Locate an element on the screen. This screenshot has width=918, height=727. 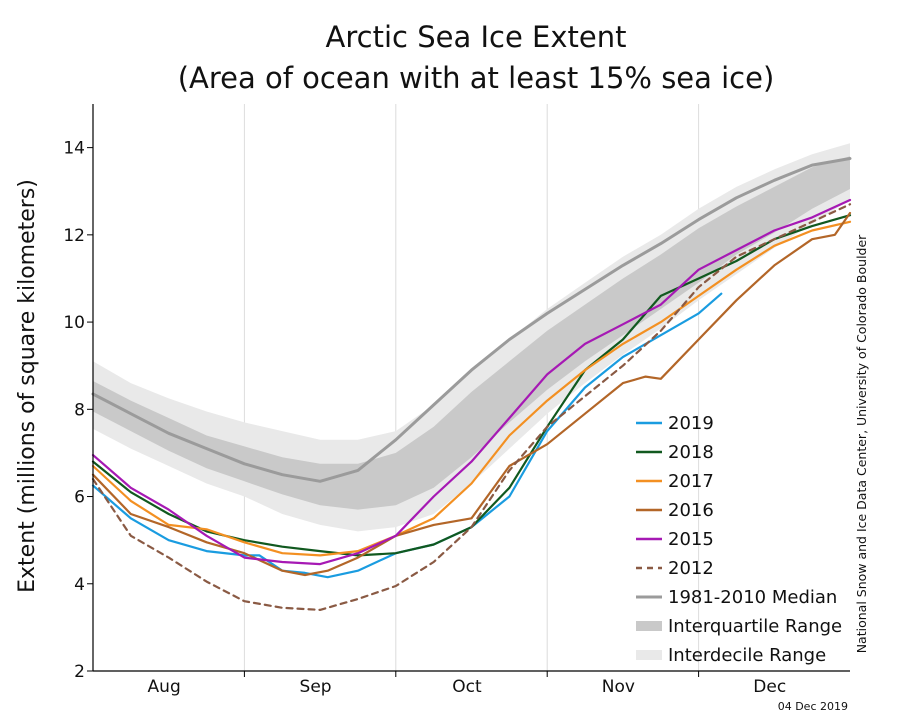
date-stamp: 04 Dec 2019 is located at coordinates (813, 706).